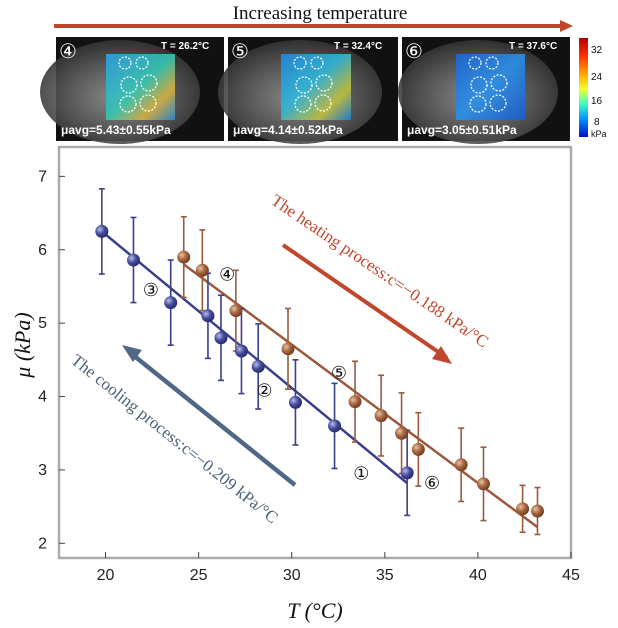 The height and width of the screenshot is (628, 618). Describe the element at coordinates (366, 303) in the screenshot. I see `heating-arrow` at that location.